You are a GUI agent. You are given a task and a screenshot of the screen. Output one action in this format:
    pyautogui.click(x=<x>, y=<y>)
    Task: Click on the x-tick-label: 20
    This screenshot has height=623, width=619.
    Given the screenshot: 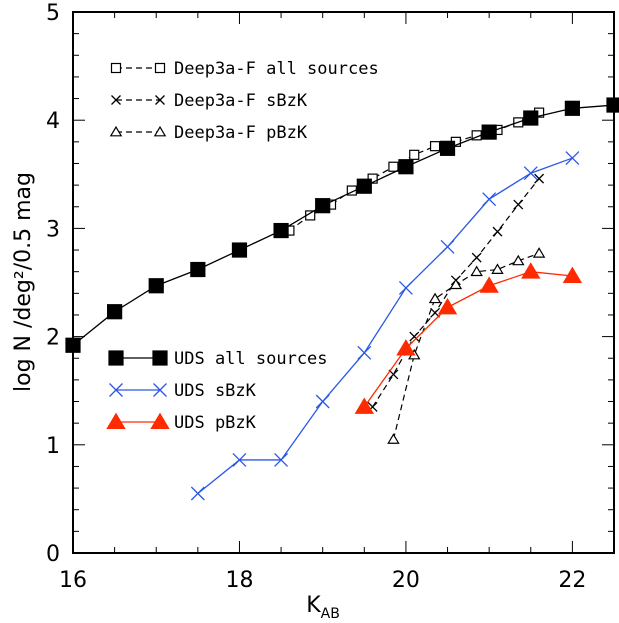 What is the action you would take?
    pyautogui.click(x=406, y=580)
    